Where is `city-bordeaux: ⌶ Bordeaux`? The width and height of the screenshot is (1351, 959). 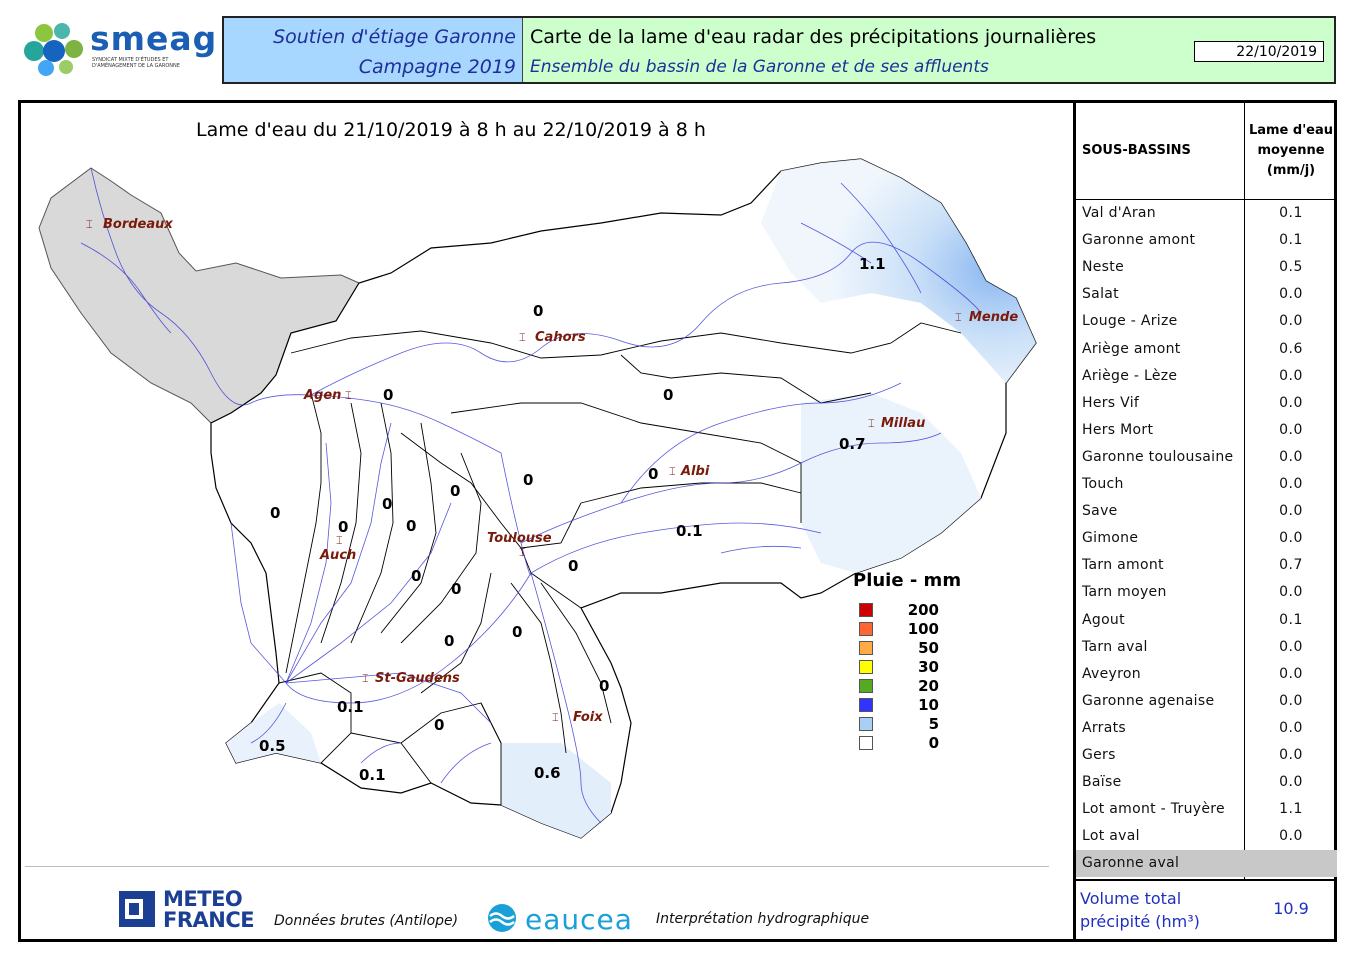
city-bordeaux: ⌶ Bordeaux is located at coordinates (129, 224).